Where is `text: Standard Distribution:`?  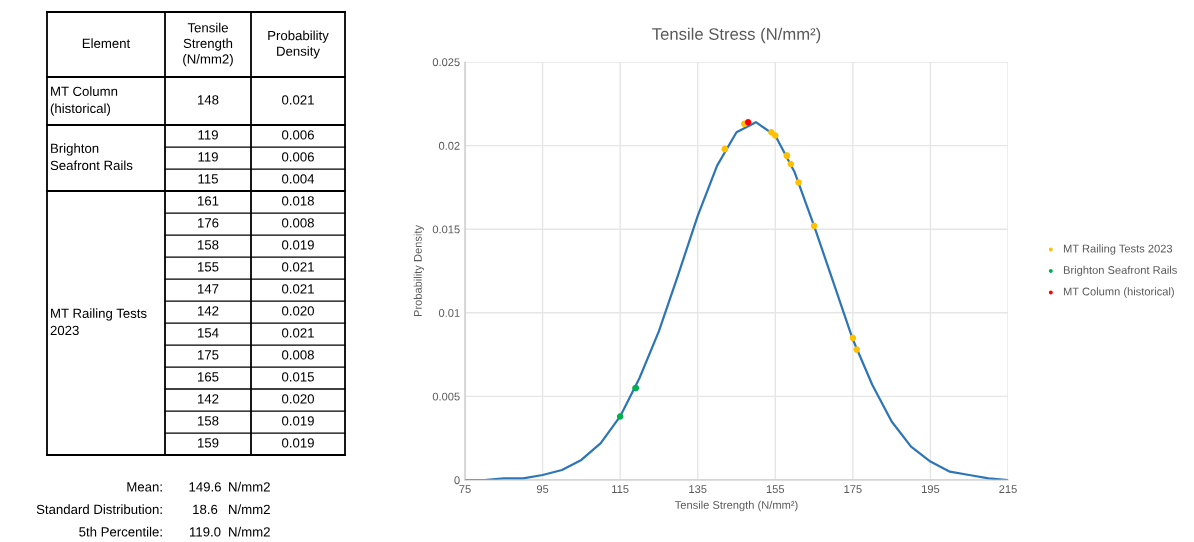
text: Standard Distribution: is located at coordinates (99, 509).